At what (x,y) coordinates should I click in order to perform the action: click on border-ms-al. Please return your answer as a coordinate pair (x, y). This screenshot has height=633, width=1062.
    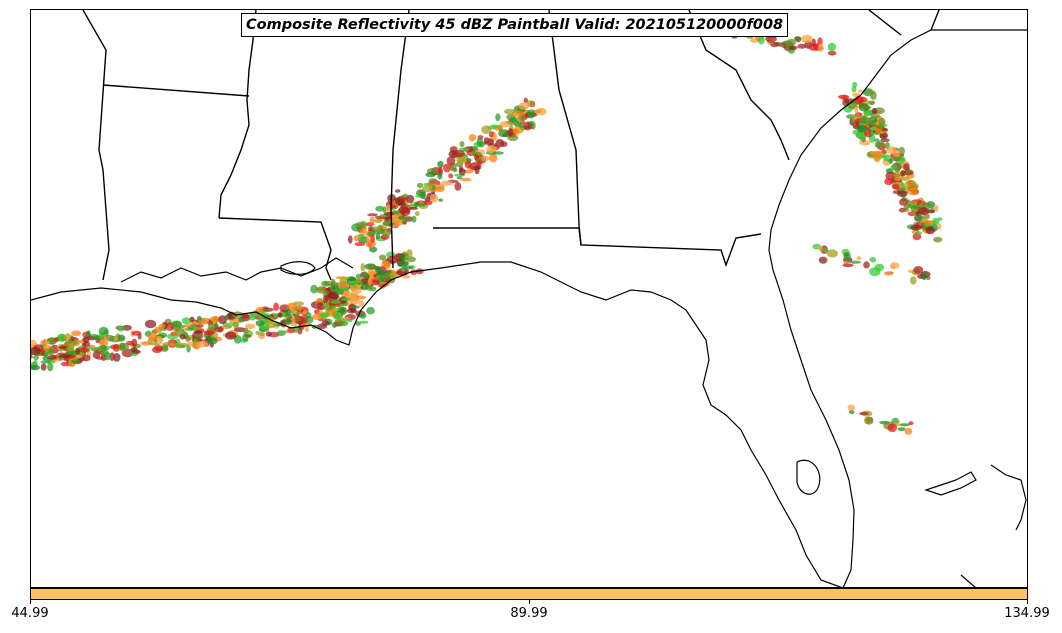
    Looking at the image, I should click on (400, 139).